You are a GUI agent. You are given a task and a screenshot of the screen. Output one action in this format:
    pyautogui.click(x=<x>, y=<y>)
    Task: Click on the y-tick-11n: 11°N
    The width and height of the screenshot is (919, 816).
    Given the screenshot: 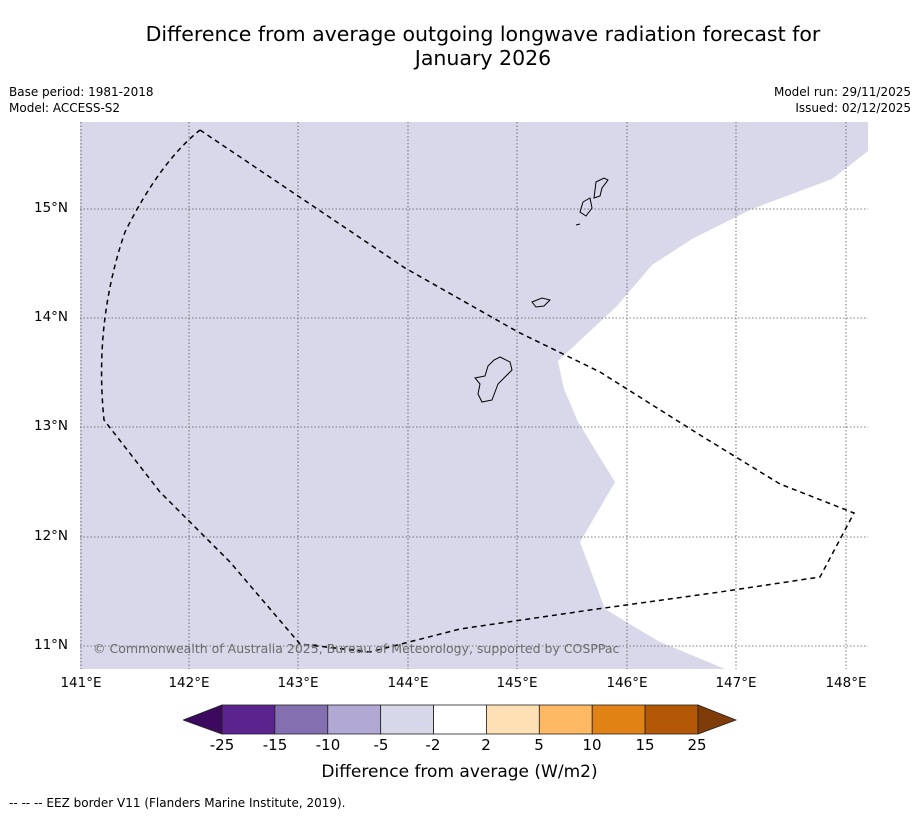 What is the action you would take?
    pyautogui.click(x=51, y=645)
    